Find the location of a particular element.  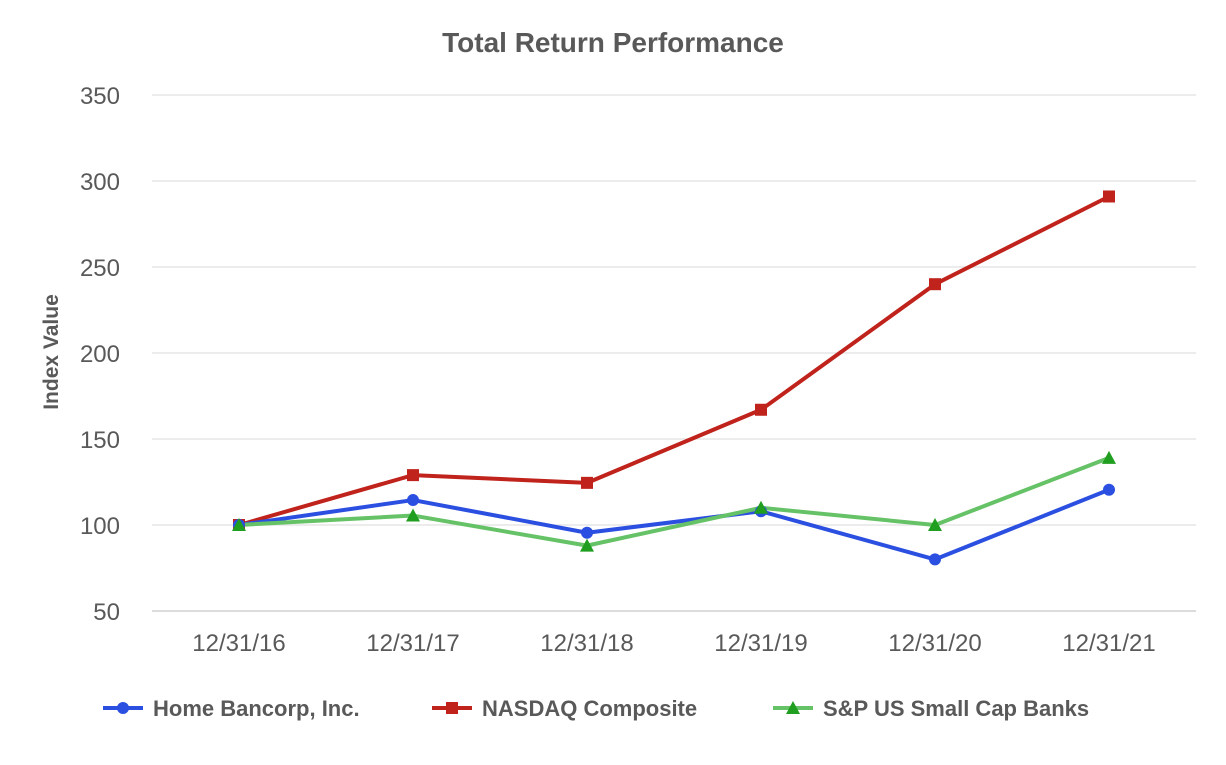

legend-item: S&P US Small Cap Banks is located at coordinates (931, 708).